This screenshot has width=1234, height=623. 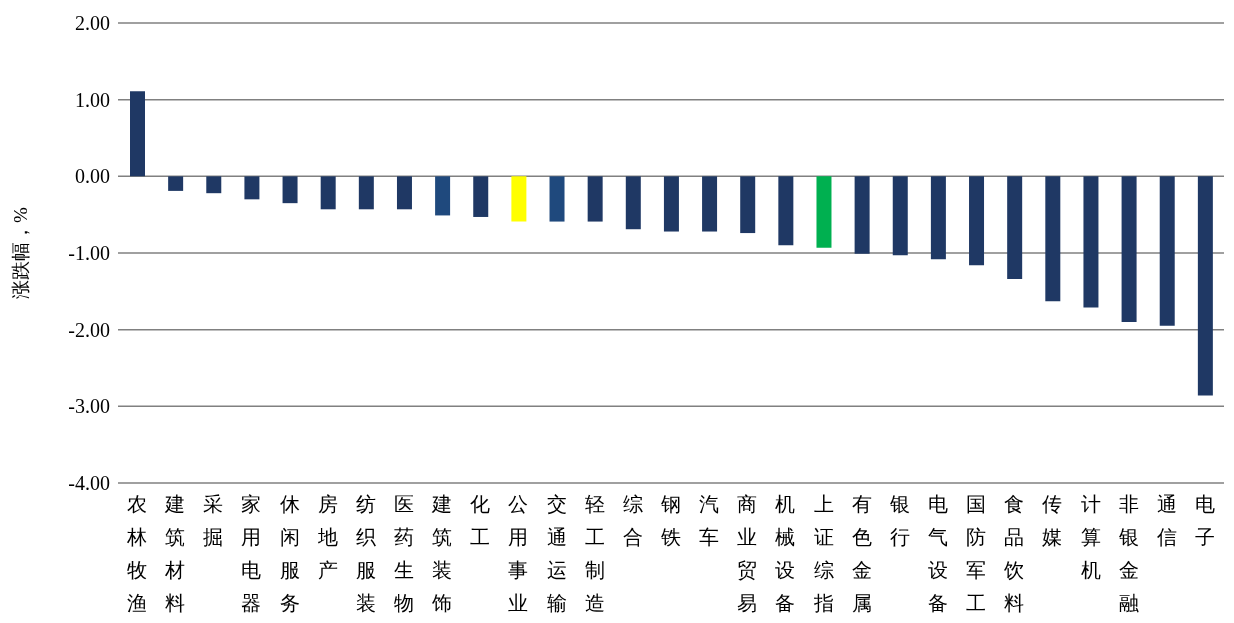 I want to click on y-tick-label: 1.00, so click(x=92, y=99).